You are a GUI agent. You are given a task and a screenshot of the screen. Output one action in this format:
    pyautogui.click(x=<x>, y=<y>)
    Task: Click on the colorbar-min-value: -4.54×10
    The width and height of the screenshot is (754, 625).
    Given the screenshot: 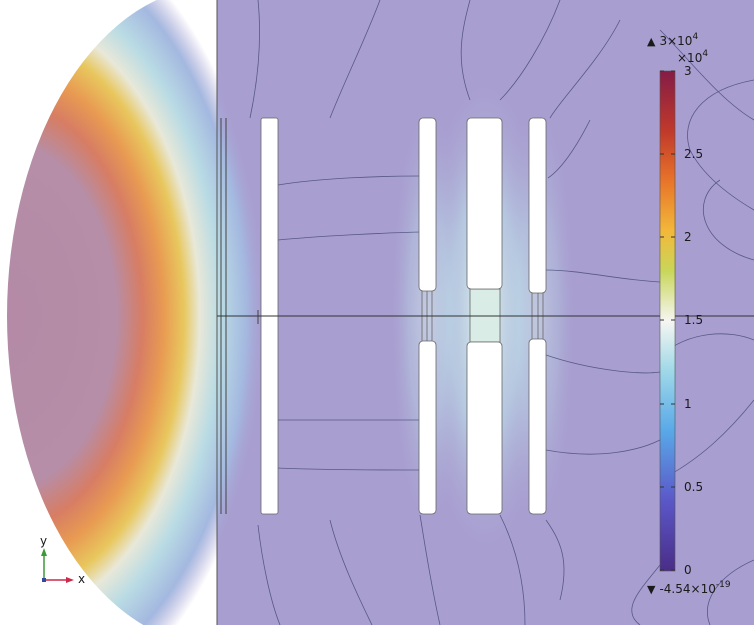 What is the action you would take?
    pyautogui.click(x=687, y=589)
    